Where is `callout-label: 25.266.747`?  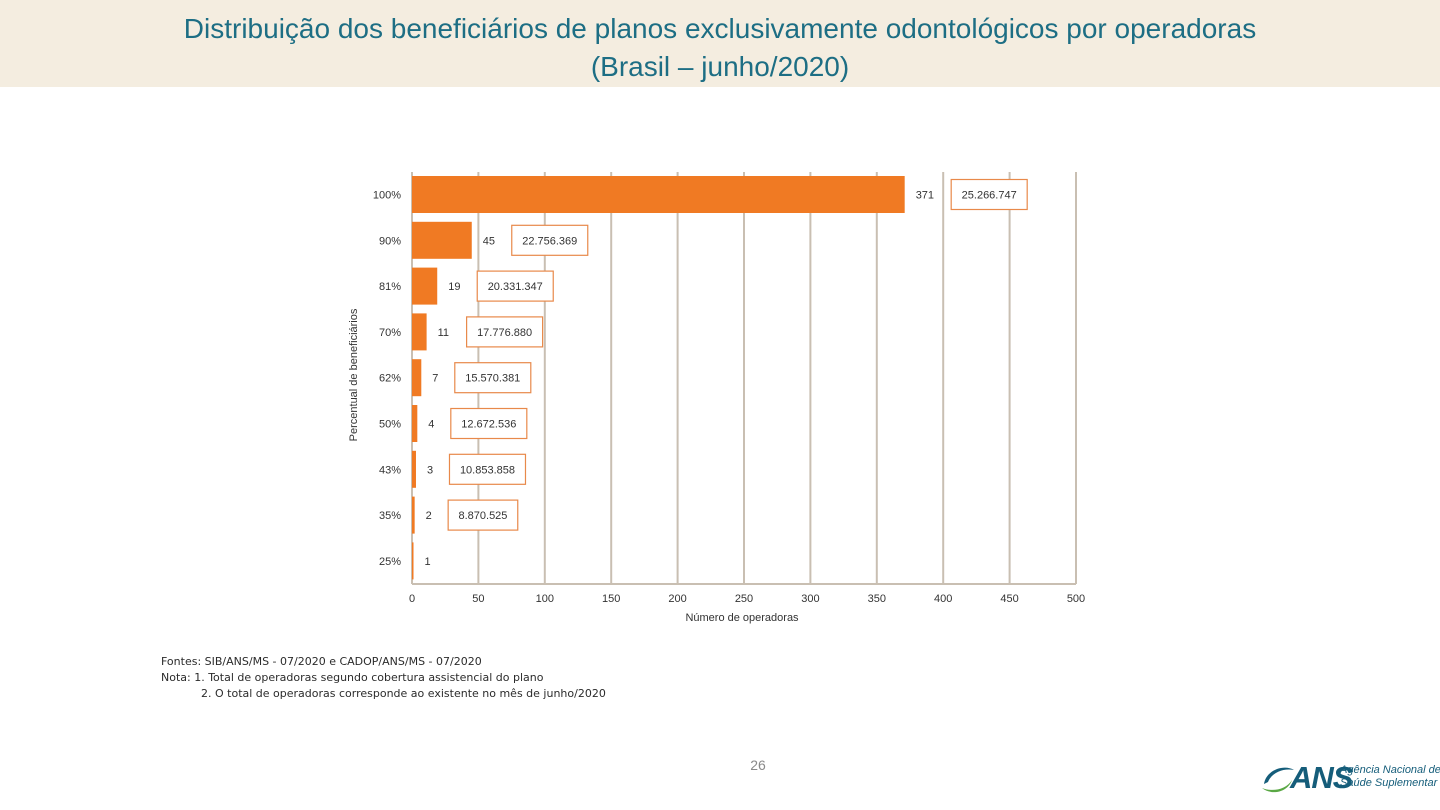
callout-label: 25.266.747 is located at coordinates (989, 196).